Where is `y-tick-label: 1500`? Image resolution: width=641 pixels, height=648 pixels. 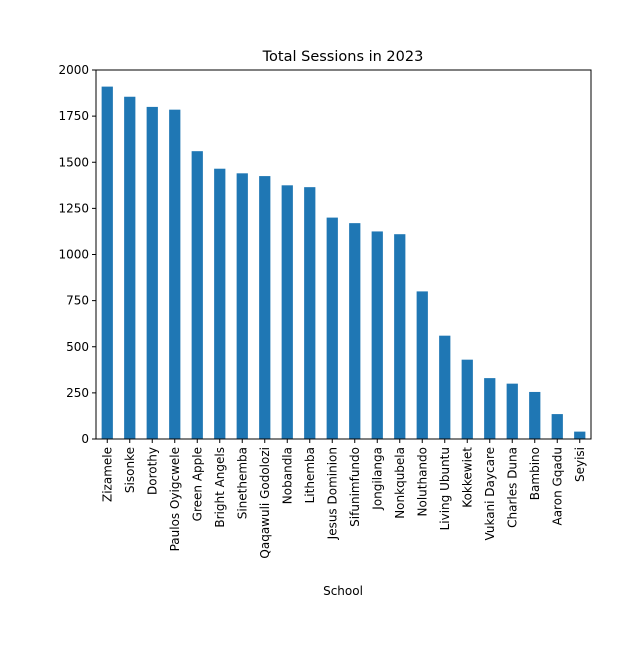 y-tick-label: 1500 is located at coordinates (73, 162).